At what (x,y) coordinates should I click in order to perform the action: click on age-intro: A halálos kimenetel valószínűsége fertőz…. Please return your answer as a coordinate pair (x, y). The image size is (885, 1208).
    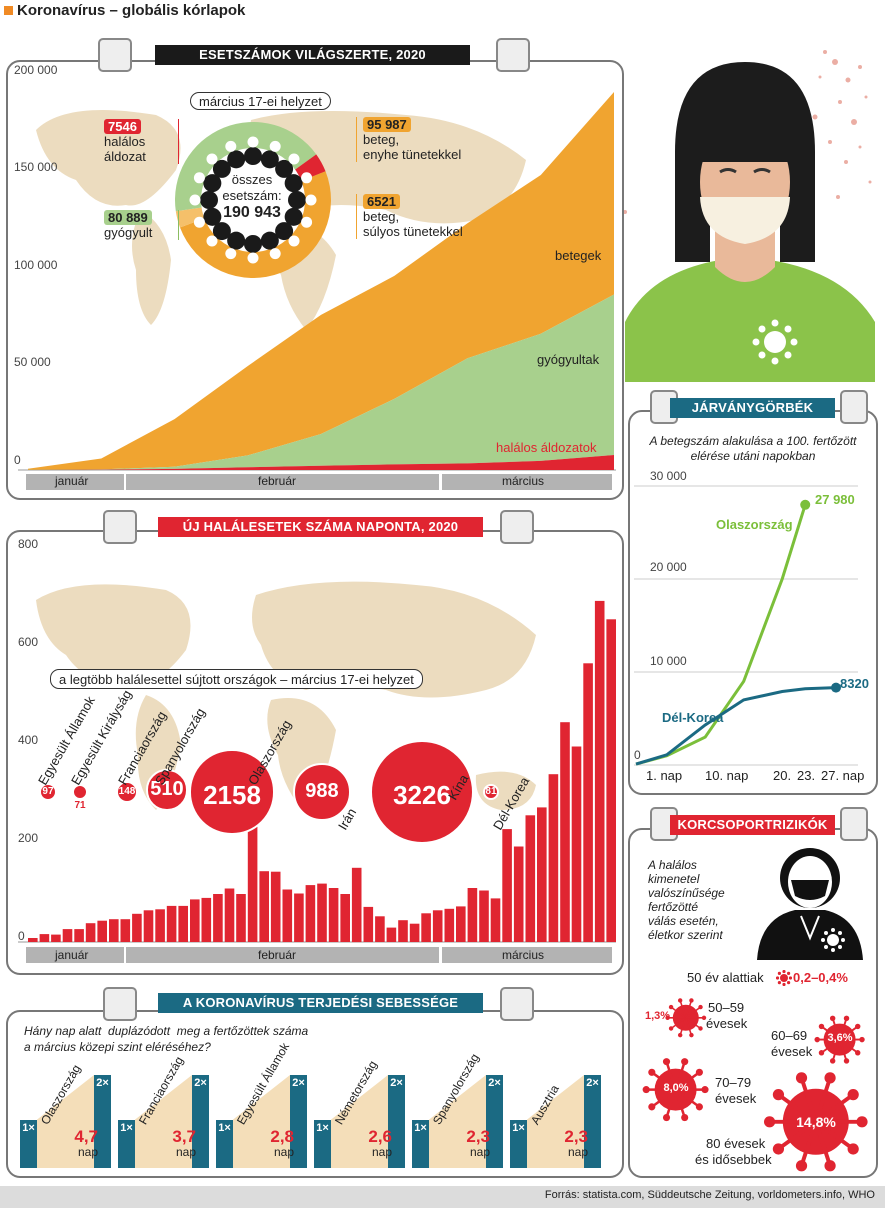
    Looking at the image, I should click on (686, 900).